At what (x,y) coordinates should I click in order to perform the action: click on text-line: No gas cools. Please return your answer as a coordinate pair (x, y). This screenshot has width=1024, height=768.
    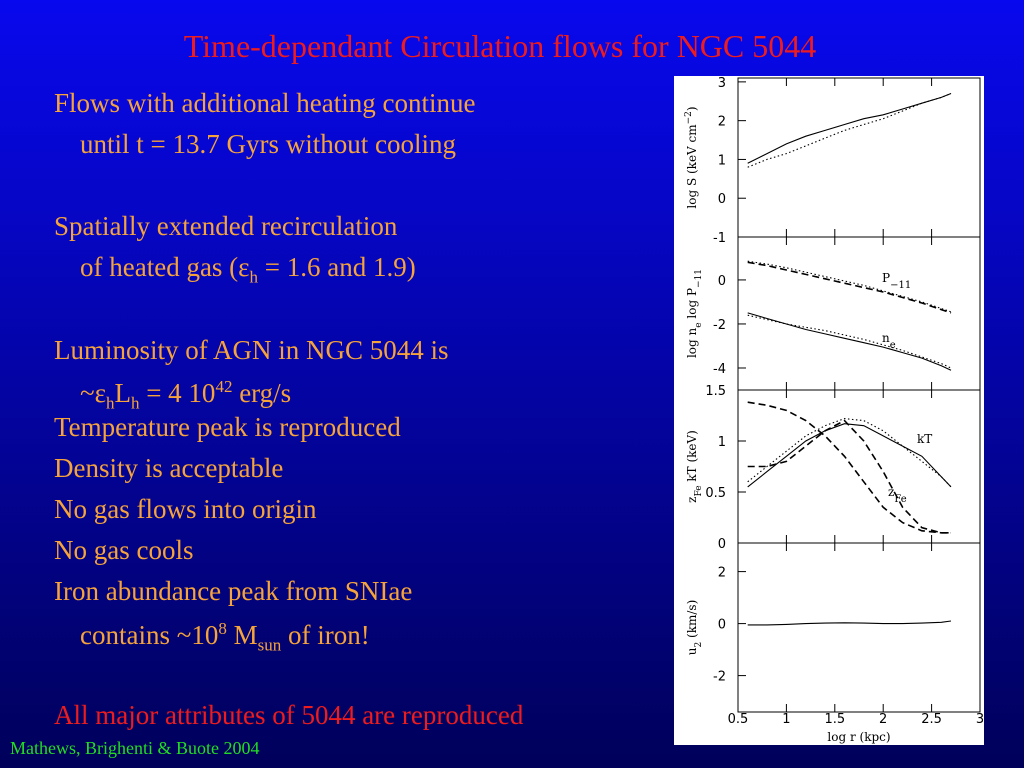
    Looking at the image, I should click on (123, 550).